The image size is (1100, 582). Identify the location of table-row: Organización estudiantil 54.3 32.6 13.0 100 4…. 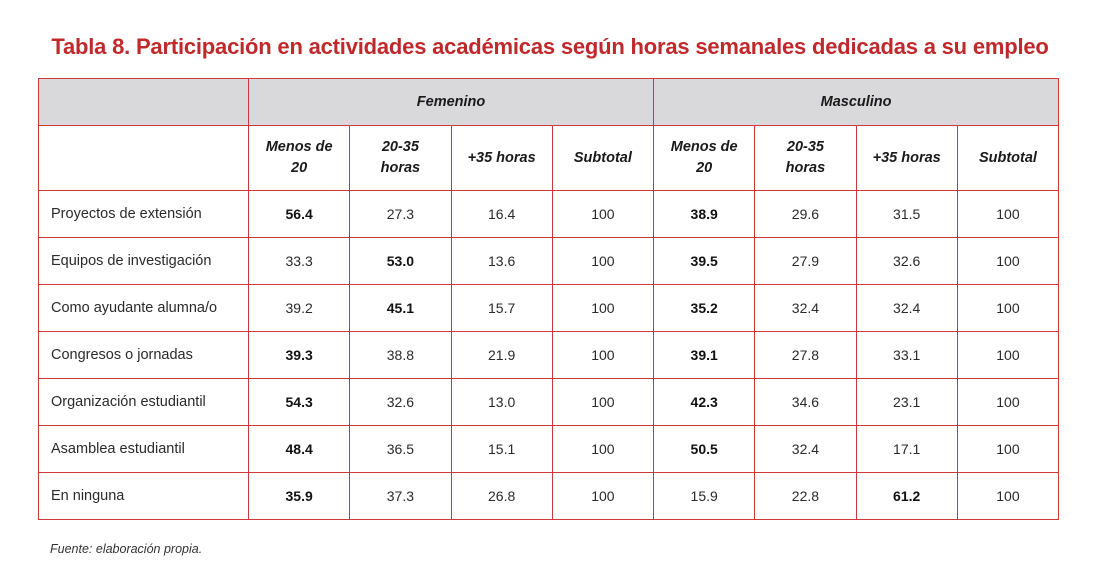
(549, 402).